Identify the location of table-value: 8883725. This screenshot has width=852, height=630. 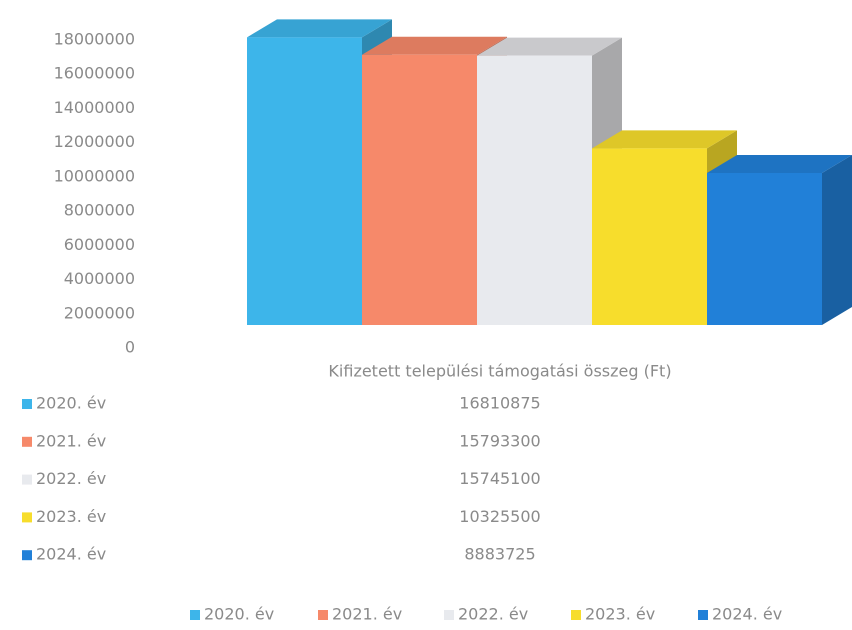
(499, 554).